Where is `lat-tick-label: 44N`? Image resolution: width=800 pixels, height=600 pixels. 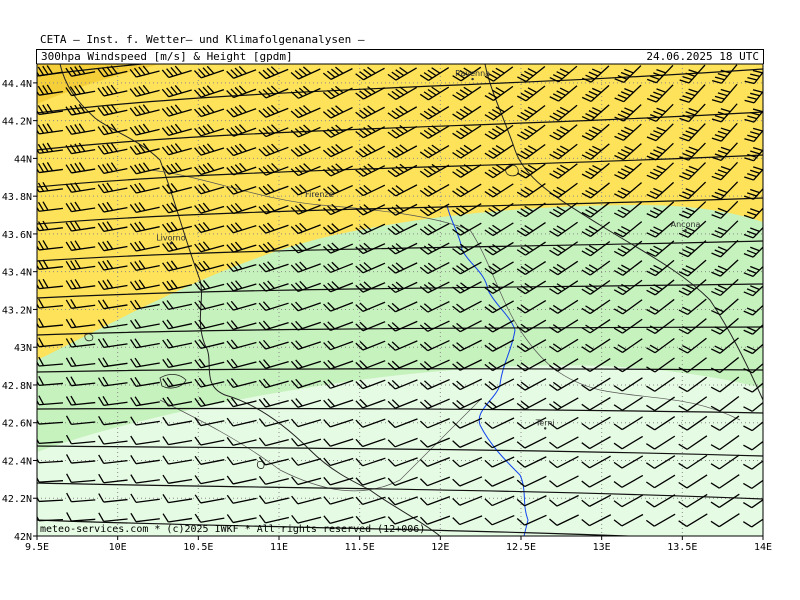 lat-tick-label: 44N is located at coordinates (23, 159).